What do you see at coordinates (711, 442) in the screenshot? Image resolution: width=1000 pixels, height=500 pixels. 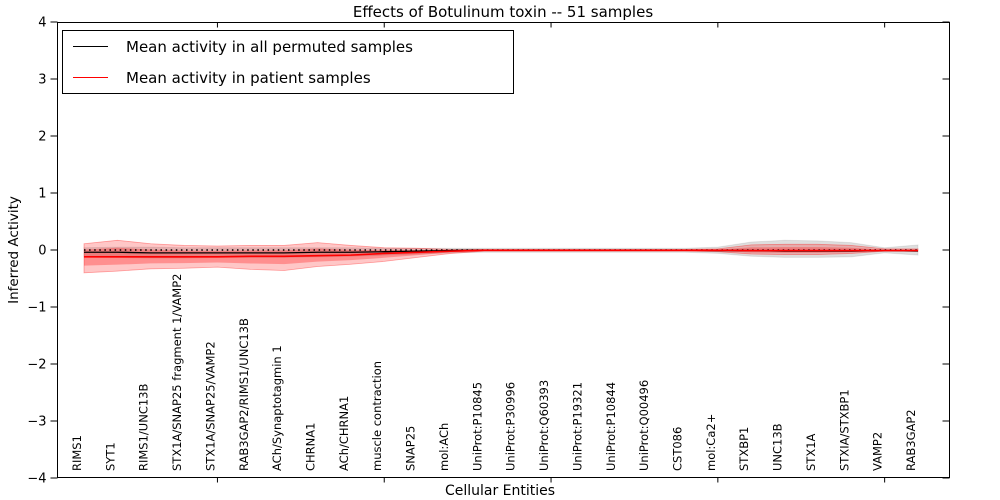 I see `x-tick-label: mol:Ca2+` at bounding box center [711, 442].